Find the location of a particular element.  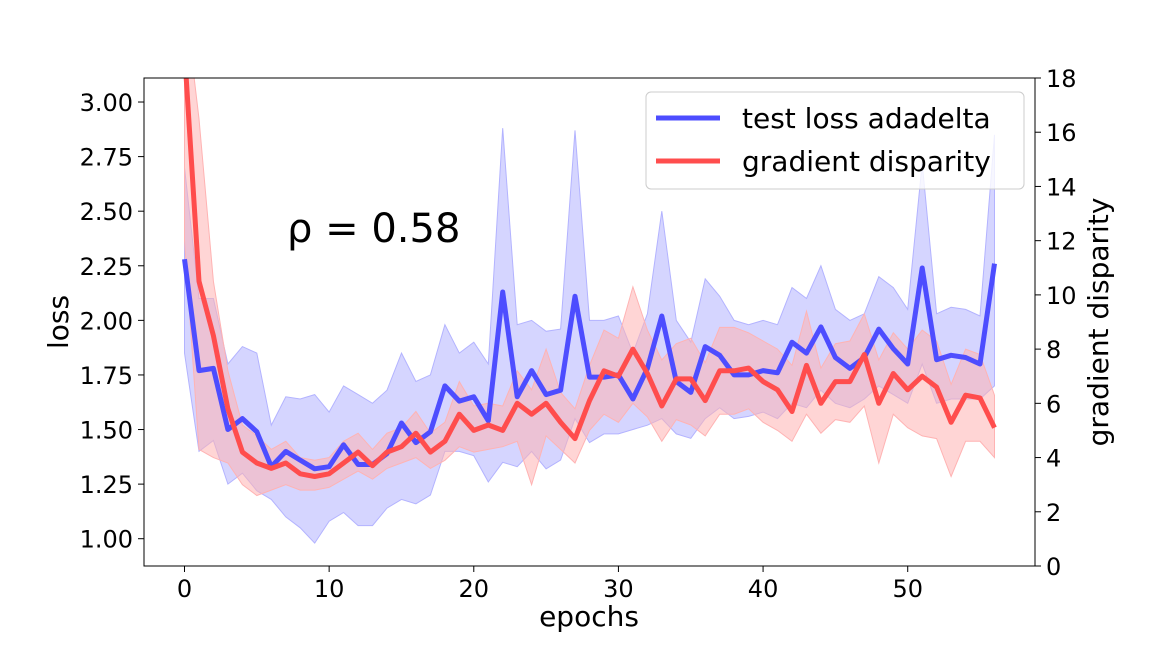

legend-label-gradient-disparity: gradient disparity is located at coordinates (866, 161).